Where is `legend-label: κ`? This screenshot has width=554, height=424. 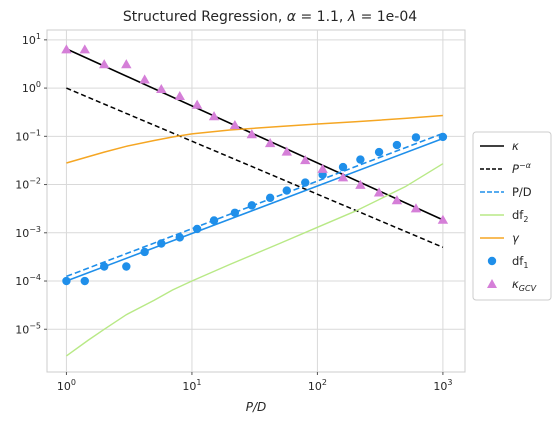
legend-label: κ is located at coordinates (515, 146).